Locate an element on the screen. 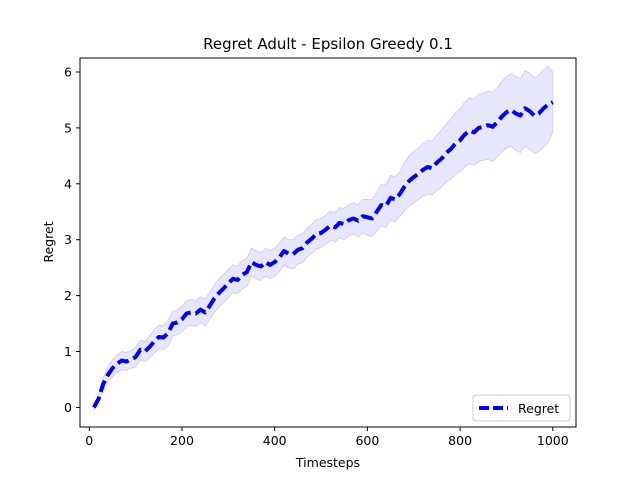 Image resolution: width=640 pixels, height=480 pixels. legend: Regret is located at coordinates (521, 408).